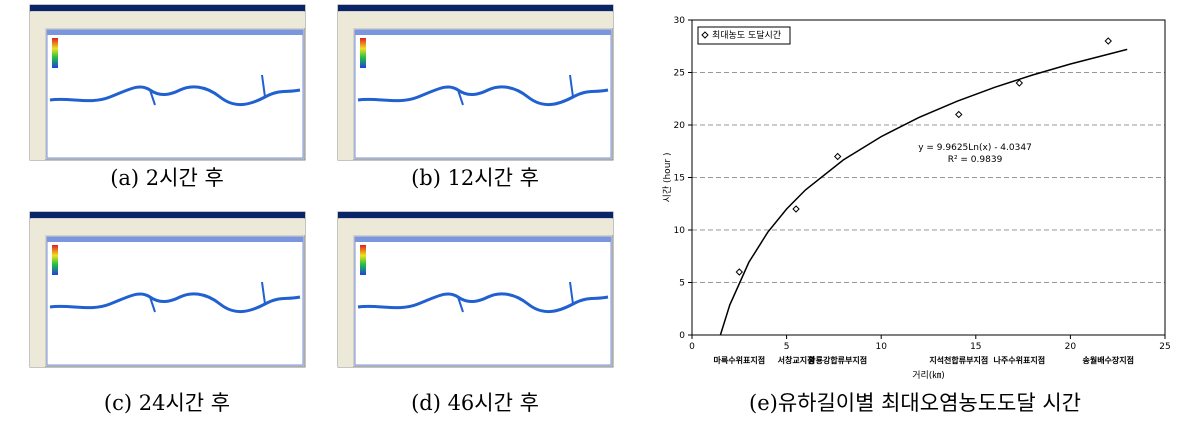  Describe the element at coordinates (975, 160) in the screenshot. I see `fit-annotation: R² = 0.9839` at that location.